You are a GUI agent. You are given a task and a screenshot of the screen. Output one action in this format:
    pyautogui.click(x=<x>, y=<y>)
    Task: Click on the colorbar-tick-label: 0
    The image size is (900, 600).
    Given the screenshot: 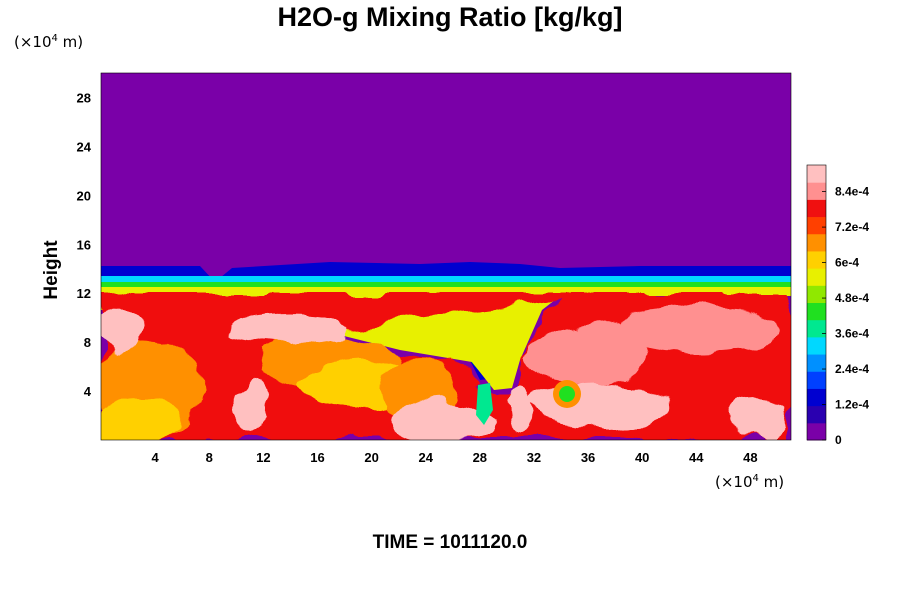 What is the action you would take?
    pyautogui.click(x=838, y=440)
    